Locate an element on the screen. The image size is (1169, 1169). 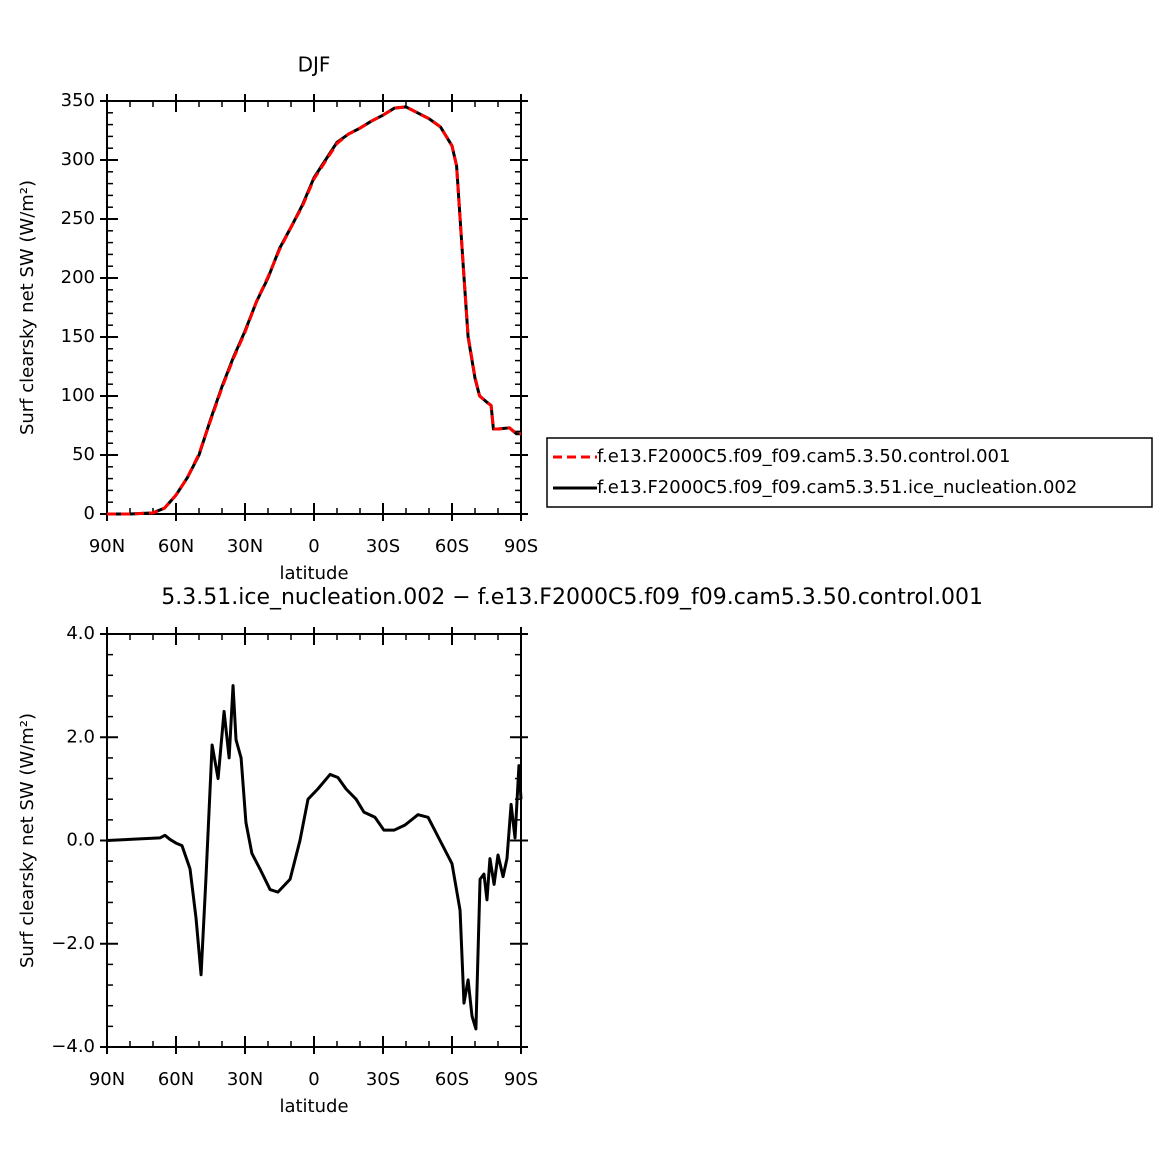
y-tick-label: 0.0 is located at coordinates (80, 840).